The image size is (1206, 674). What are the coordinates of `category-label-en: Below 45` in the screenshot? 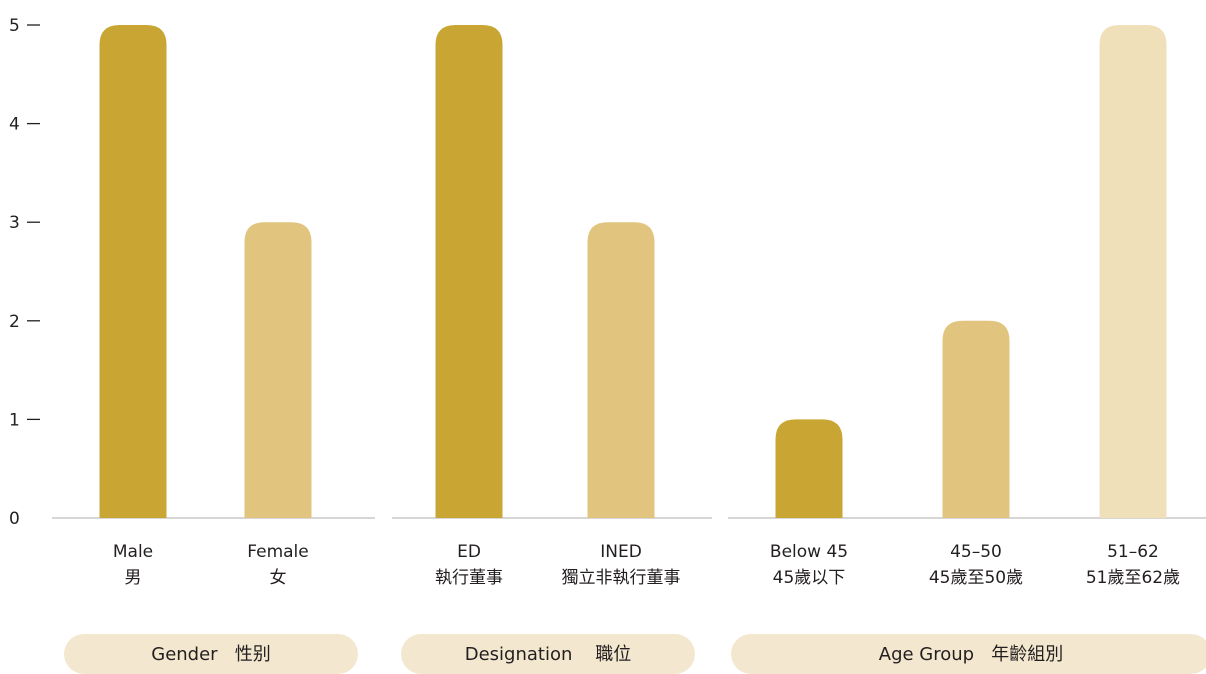 It's located at (809, 552).